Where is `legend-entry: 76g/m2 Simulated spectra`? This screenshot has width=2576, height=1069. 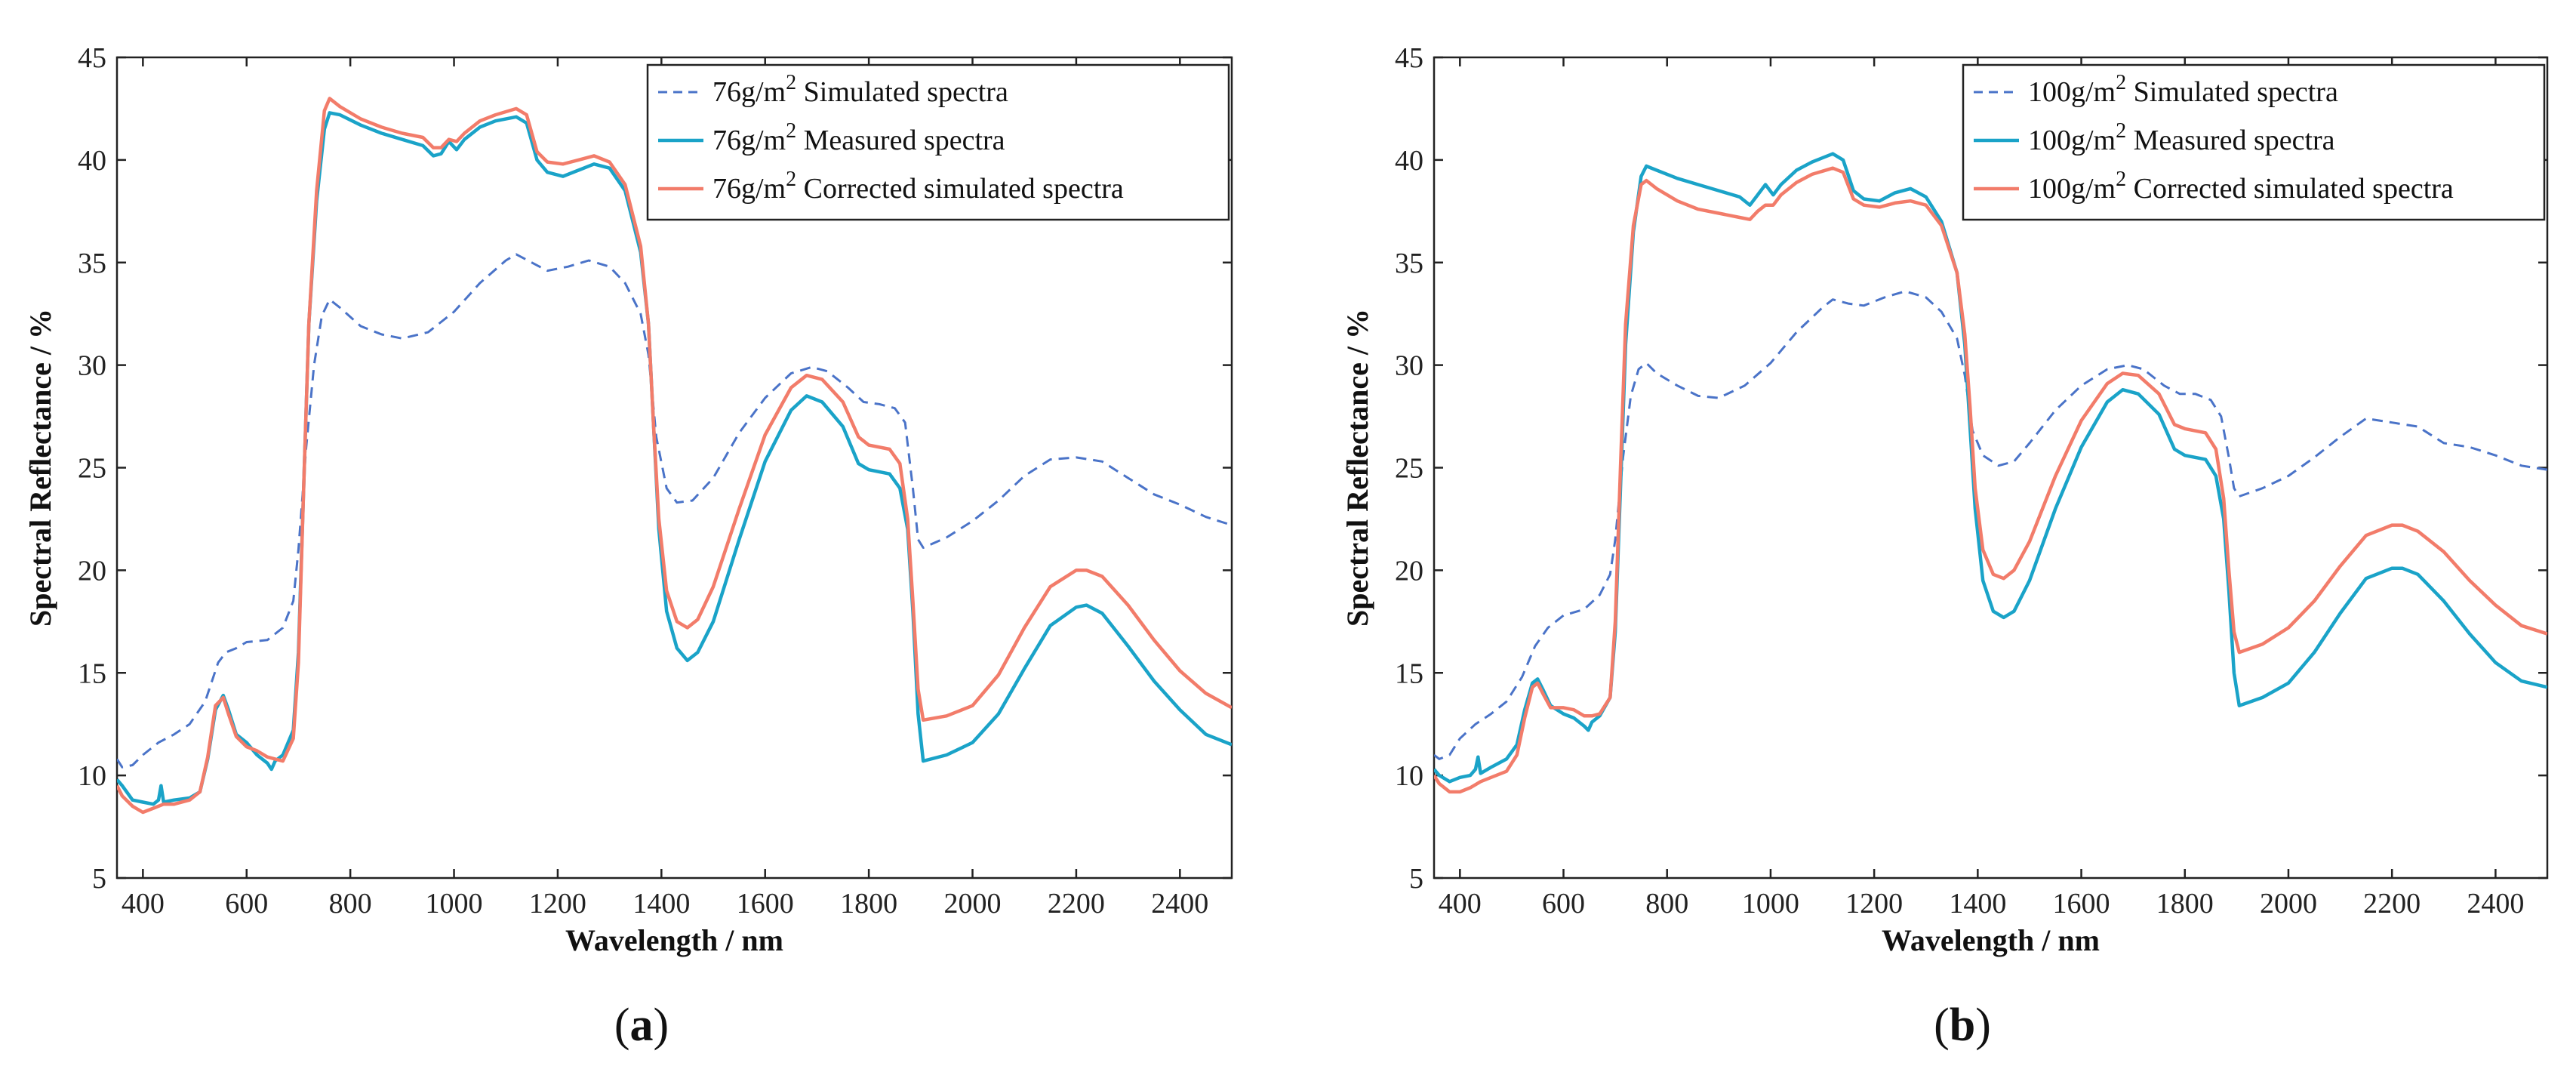 legend-entry: 76g/m2 Simulated spectra is located at coordinates (860, 89).